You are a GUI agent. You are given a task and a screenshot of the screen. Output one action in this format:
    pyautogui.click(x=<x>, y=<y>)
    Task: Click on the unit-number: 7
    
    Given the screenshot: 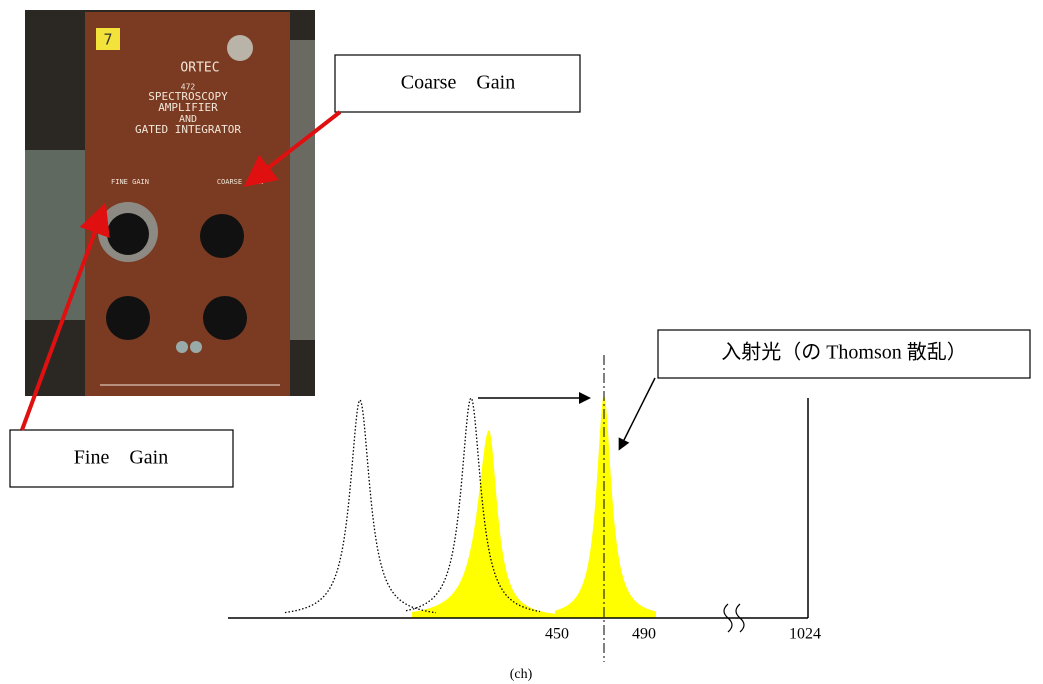 What is the action you would take?
    pyautogui.click(x=107, y=40)
    